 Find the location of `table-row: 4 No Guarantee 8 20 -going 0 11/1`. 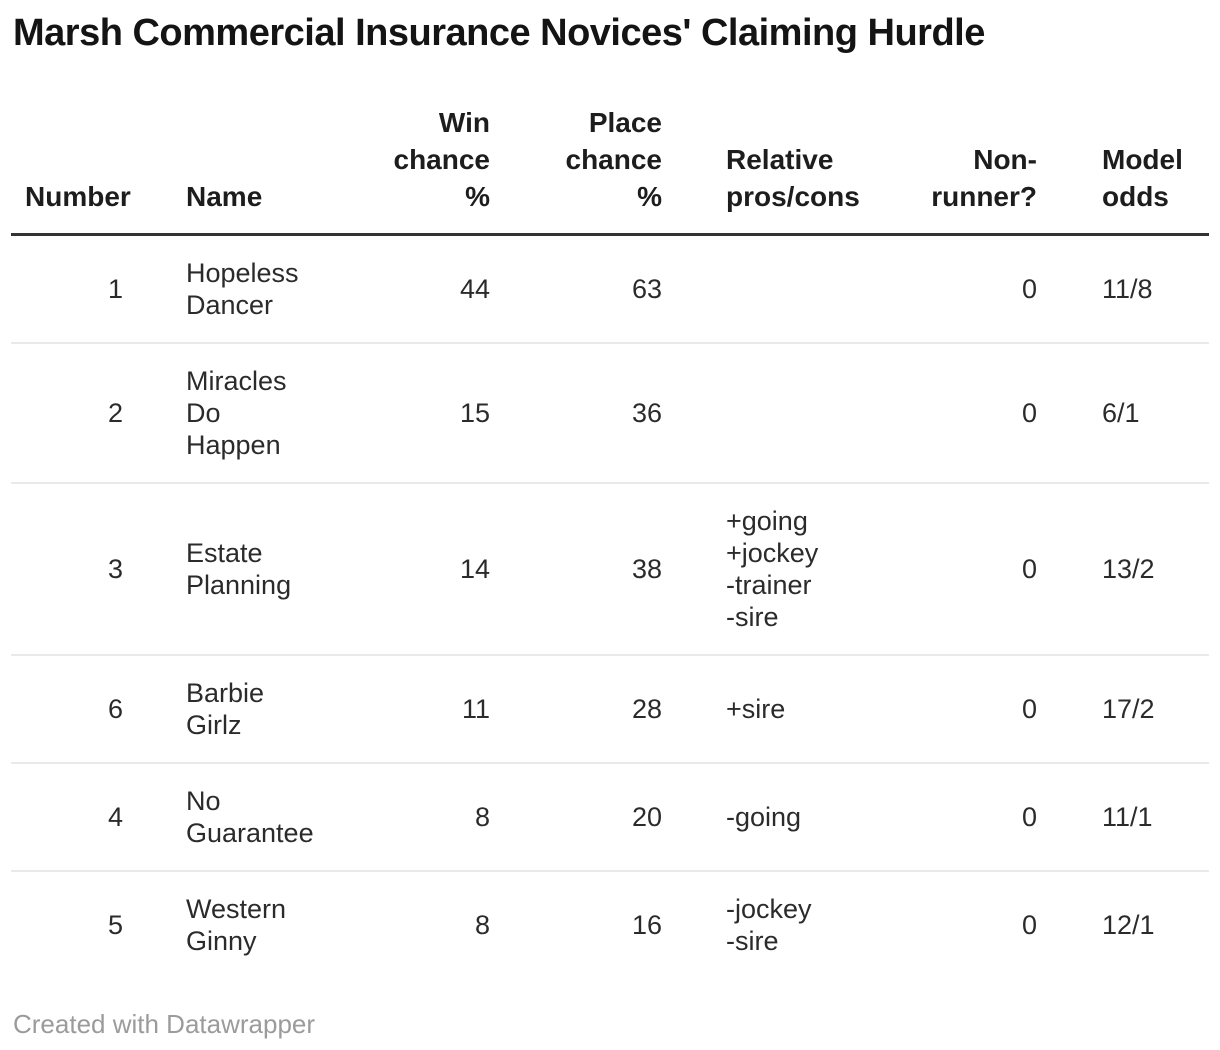

table-row: 4 No Guarantee 8 20 -going 0 11/1 is located at coordinates (610, 817).